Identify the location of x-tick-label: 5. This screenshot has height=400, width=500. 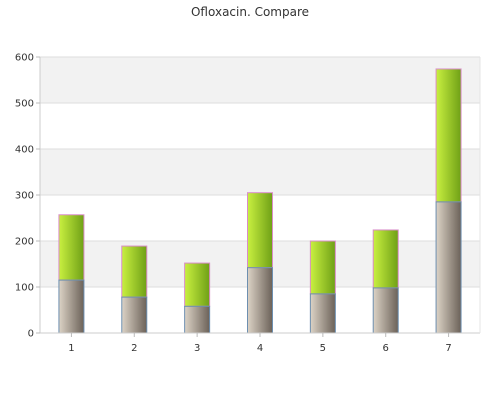
(323, 348).